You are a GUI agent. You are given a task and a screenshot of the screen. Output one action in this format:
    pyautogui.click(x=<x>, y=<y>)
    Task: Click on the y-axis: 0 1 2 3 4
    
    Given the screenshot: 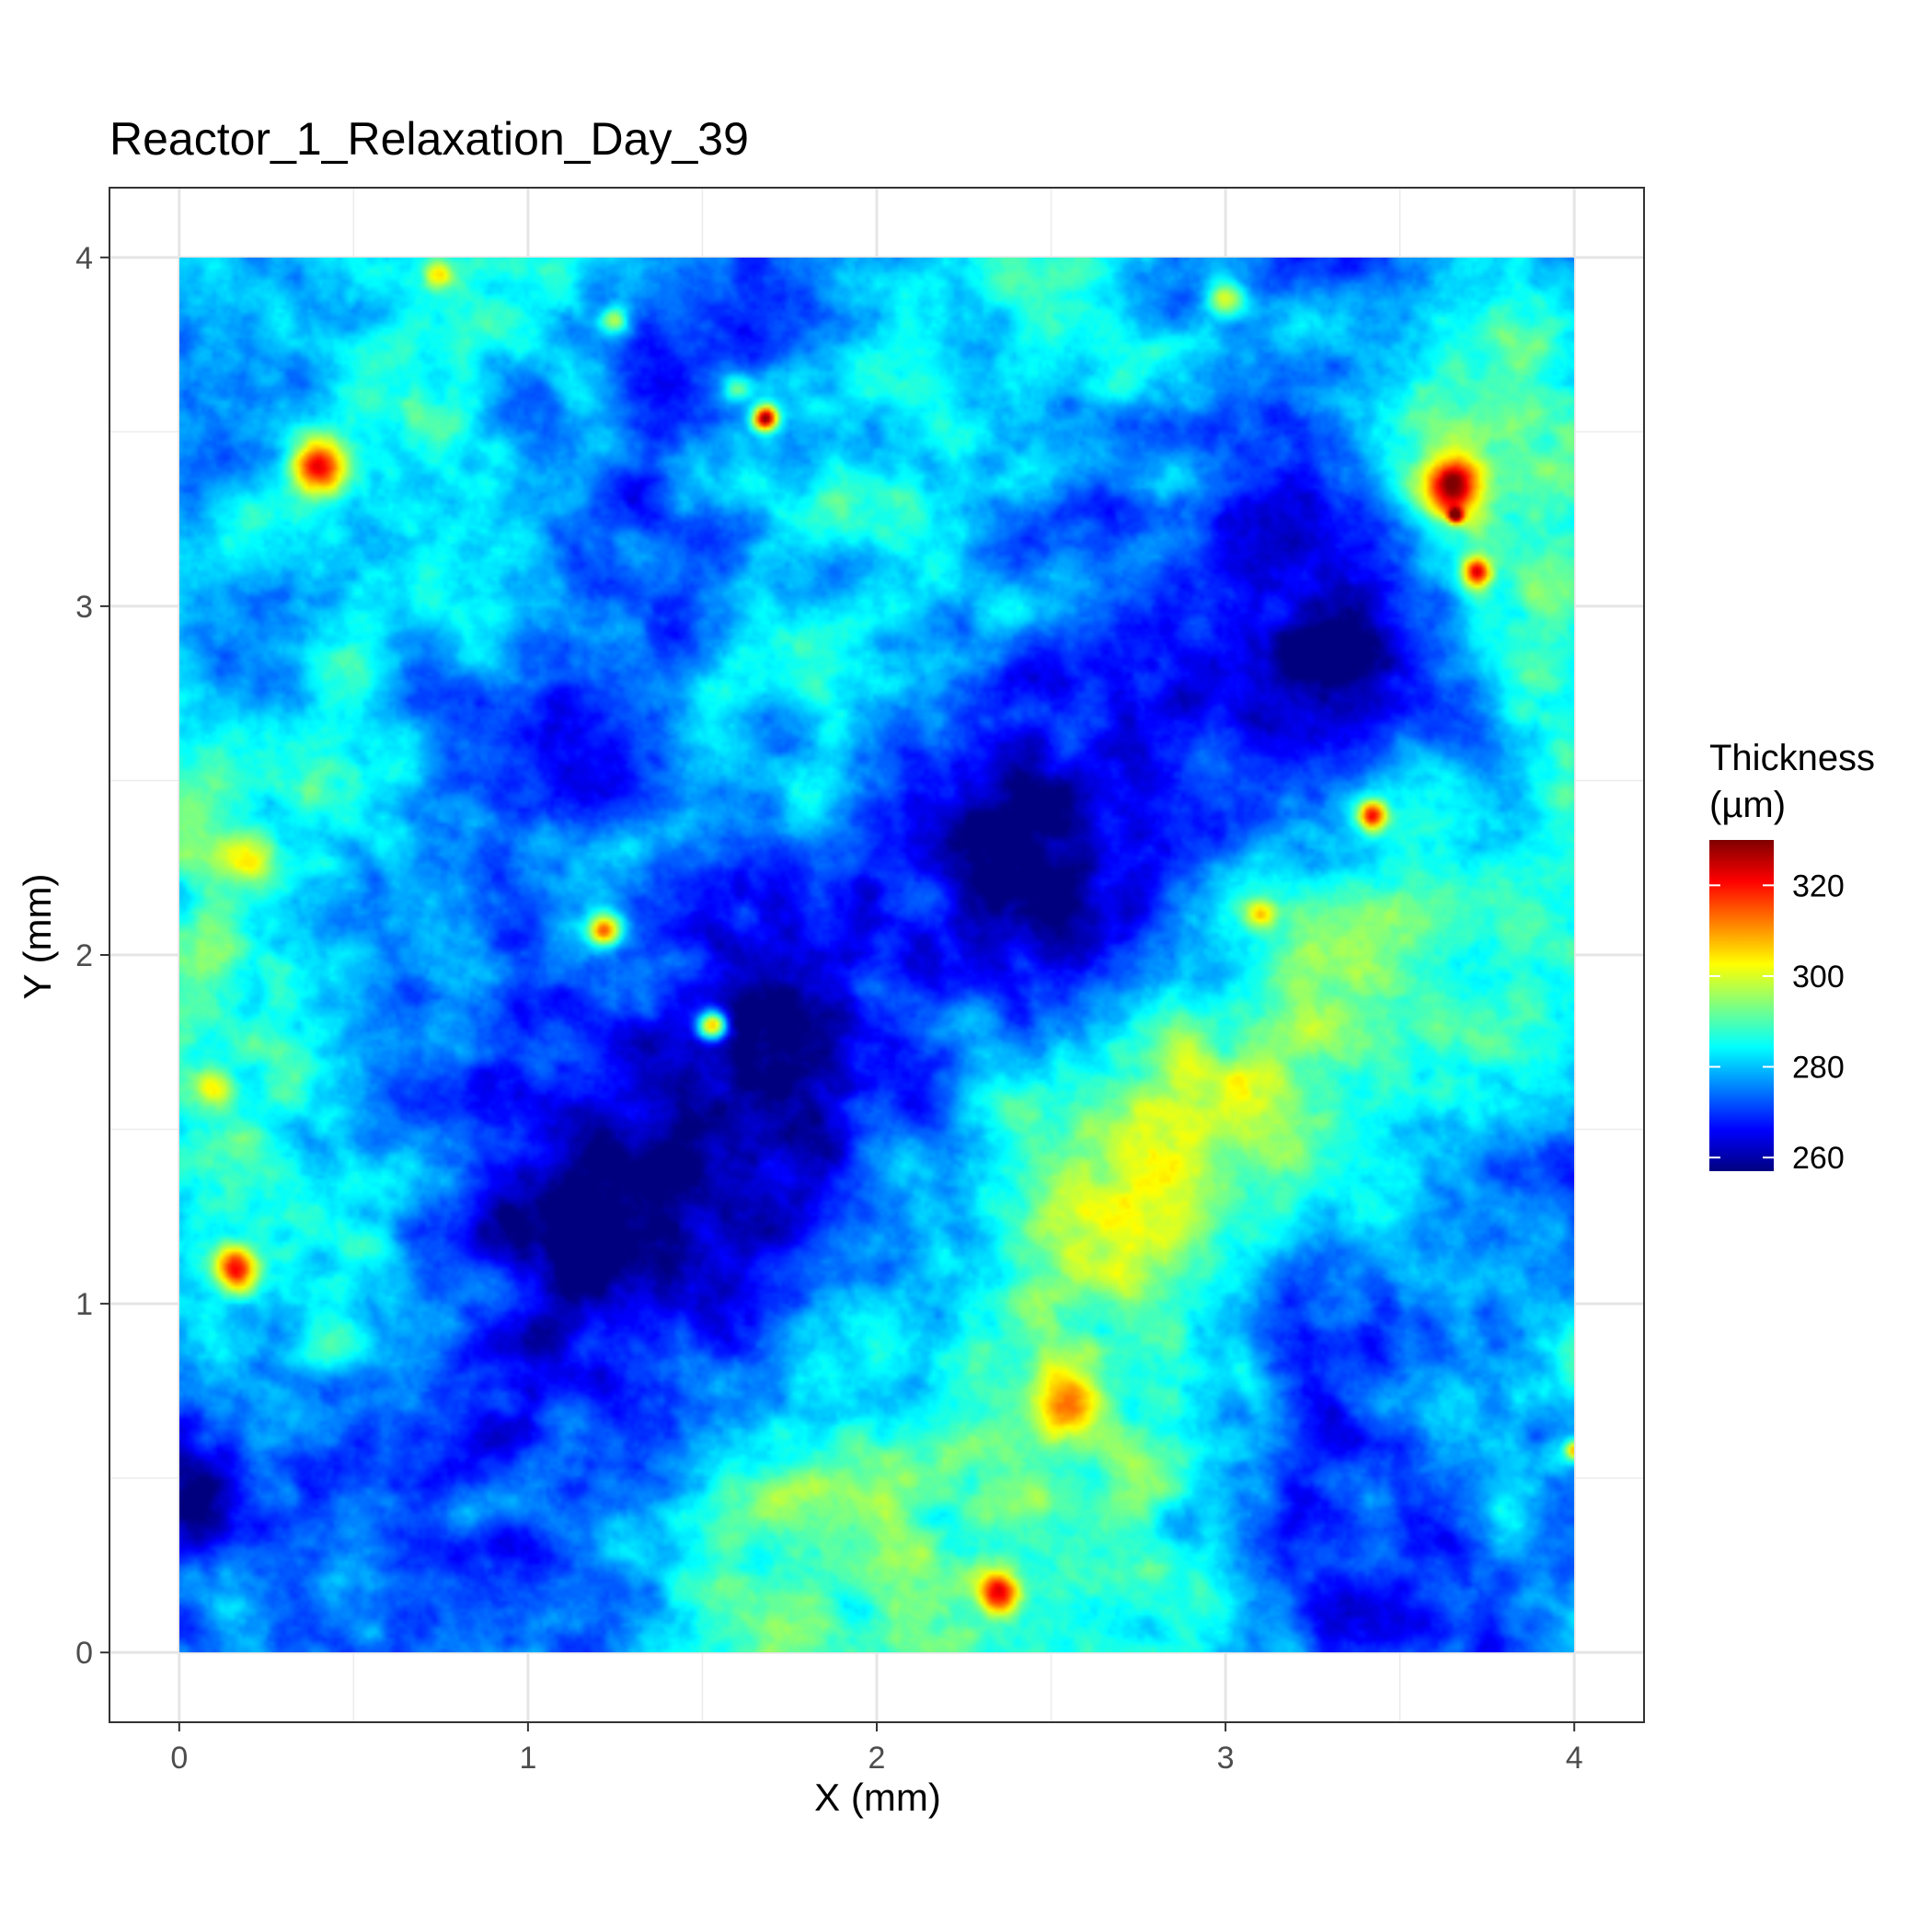 What is the action you would take?
    pyautogui.click(x=92, y=956)
    